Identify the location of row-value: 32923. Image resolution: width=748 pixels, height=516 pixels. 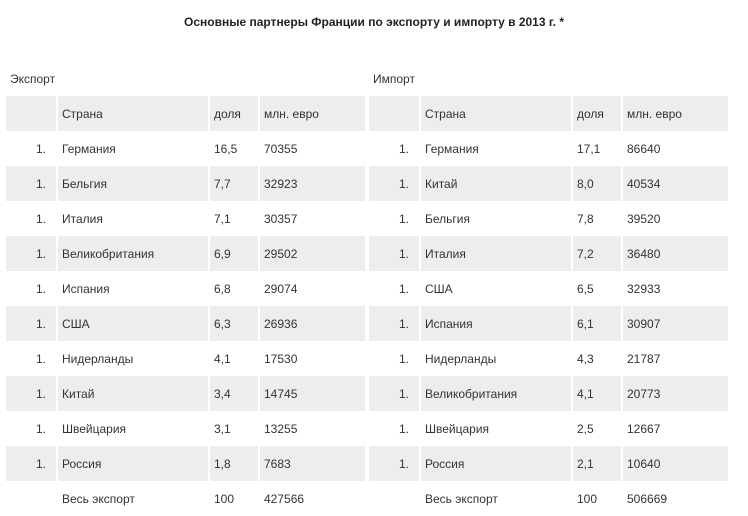
(312, 183).